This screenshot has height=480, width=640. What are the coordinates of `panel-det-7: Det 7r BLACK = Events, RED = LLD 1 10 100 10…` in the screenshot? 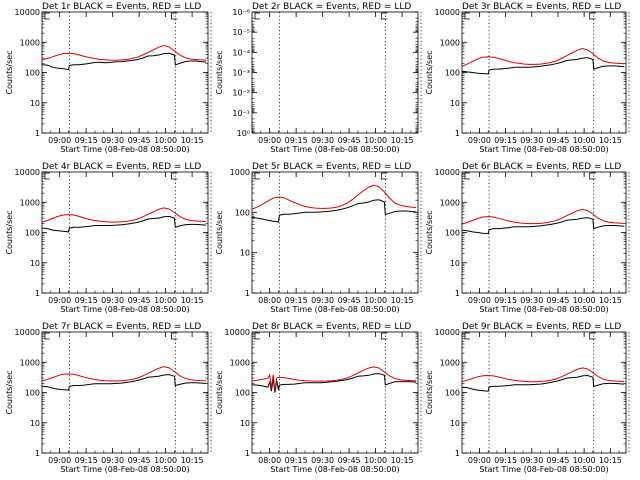 It's located at (108, 398).